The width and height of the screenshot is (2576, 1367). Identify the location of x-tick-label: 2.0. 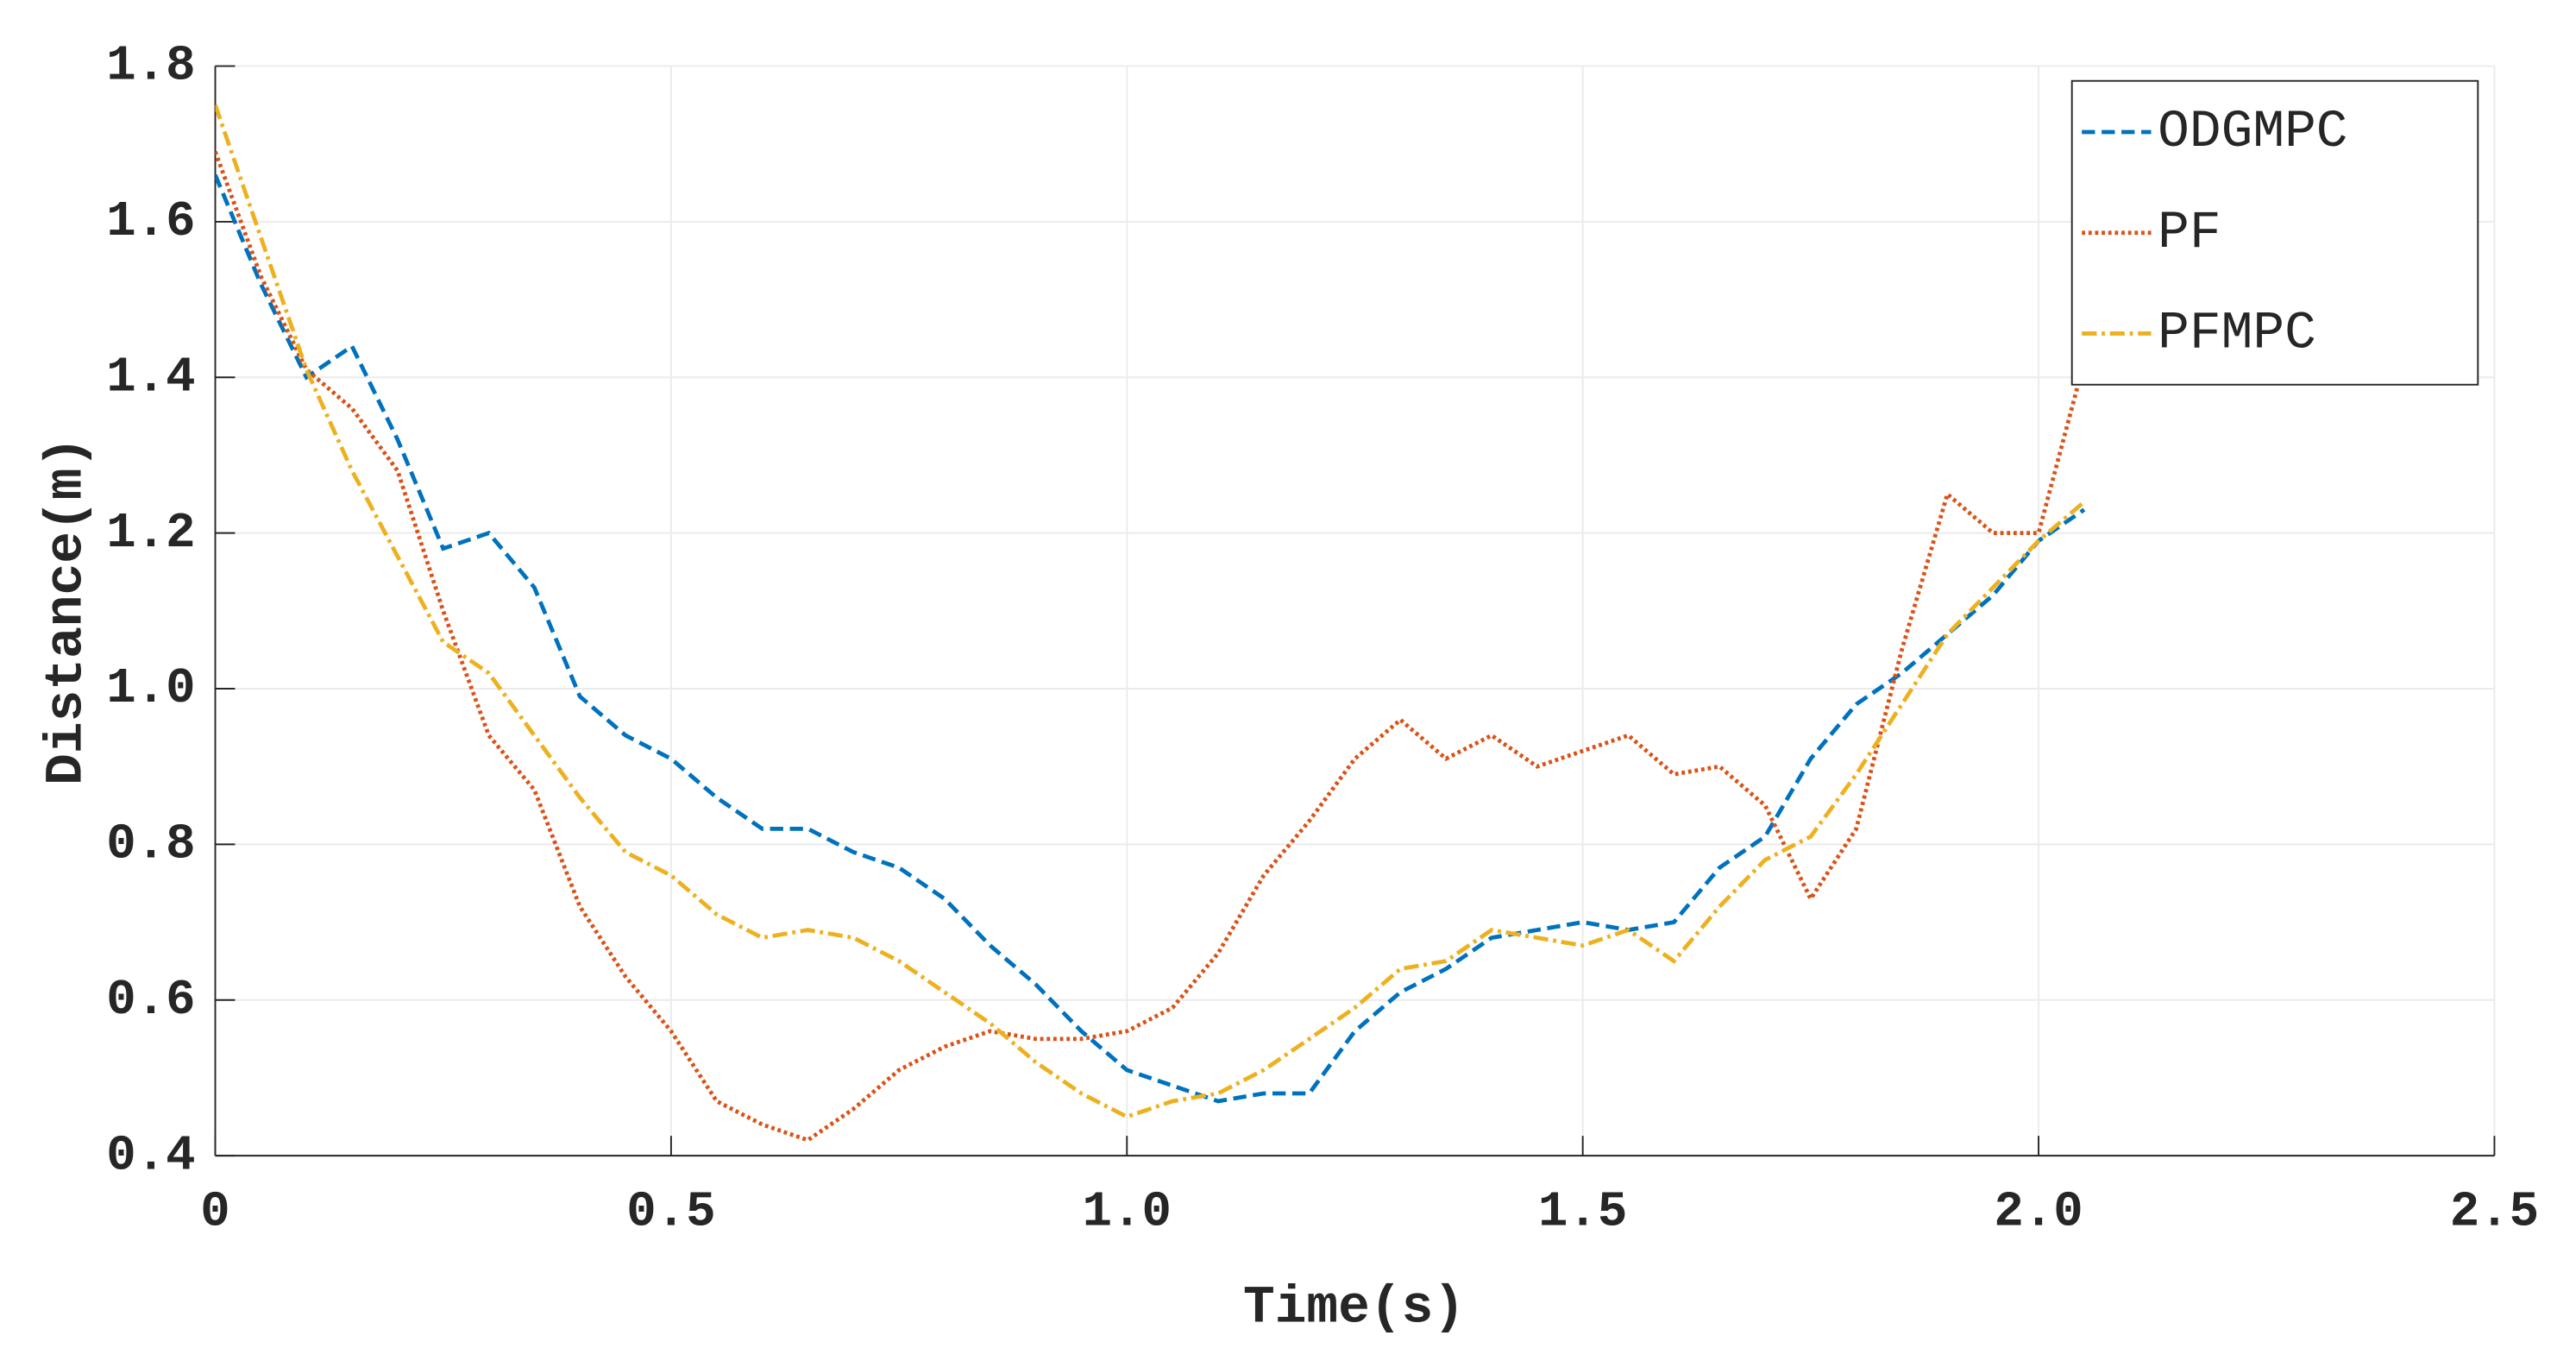
(2038, 1212).